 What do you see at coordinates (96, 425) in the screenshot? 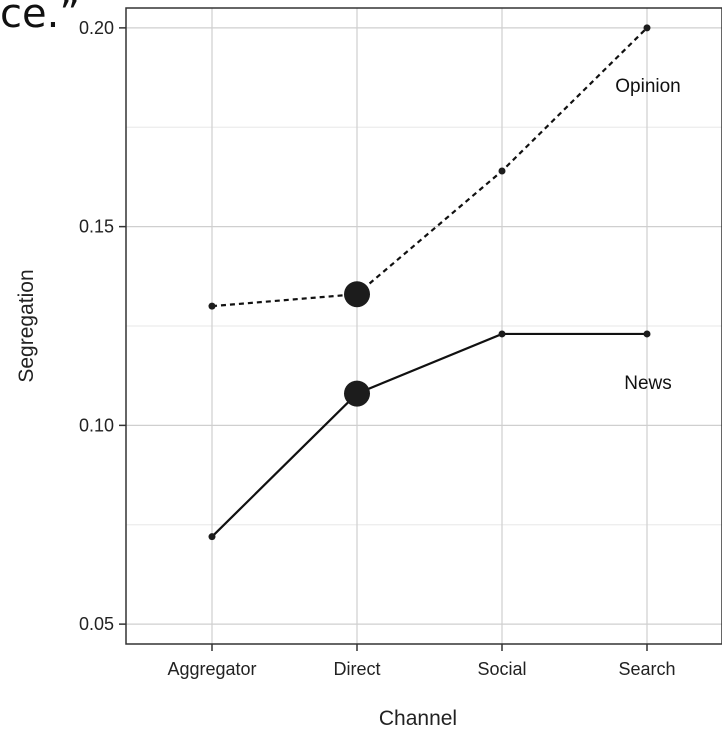
I see `y-tick-label: 0.10` at bounding box center [96, 425].